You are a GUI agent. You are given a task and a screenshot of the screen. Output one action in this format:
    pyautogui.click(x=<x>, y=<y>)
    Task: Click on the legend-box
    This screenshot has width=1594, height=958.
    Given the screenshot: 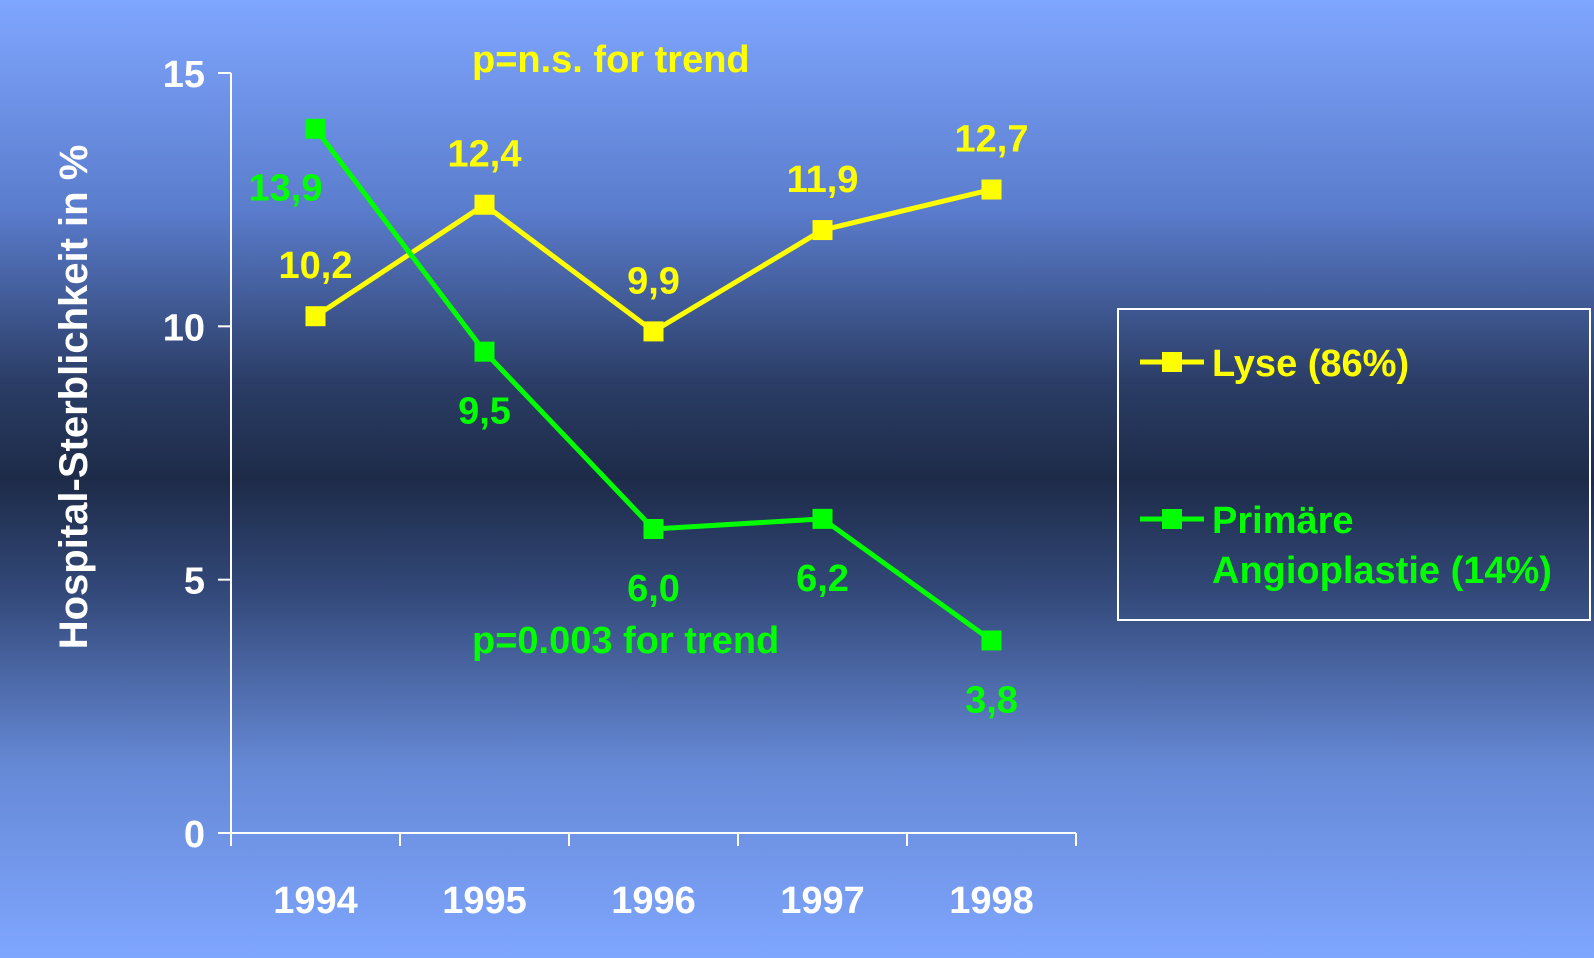 What is the action you would take?
    pyautogui.click(x=1354, y=464)
    